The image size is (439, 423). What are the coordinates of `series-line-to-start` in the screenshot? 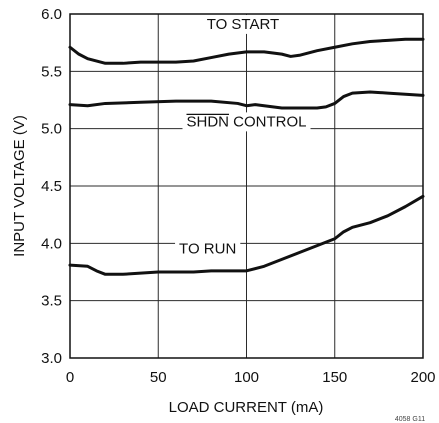 It's located at (246, 51).